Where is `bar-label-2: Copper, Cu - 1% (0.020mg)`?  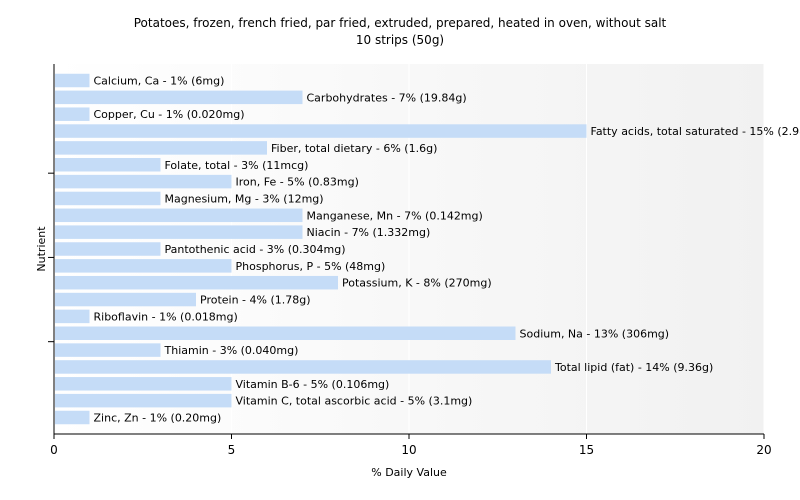
bar-label-2: Copper, Cu - 1% (0.020mg) is located at coordinates (169, 114).